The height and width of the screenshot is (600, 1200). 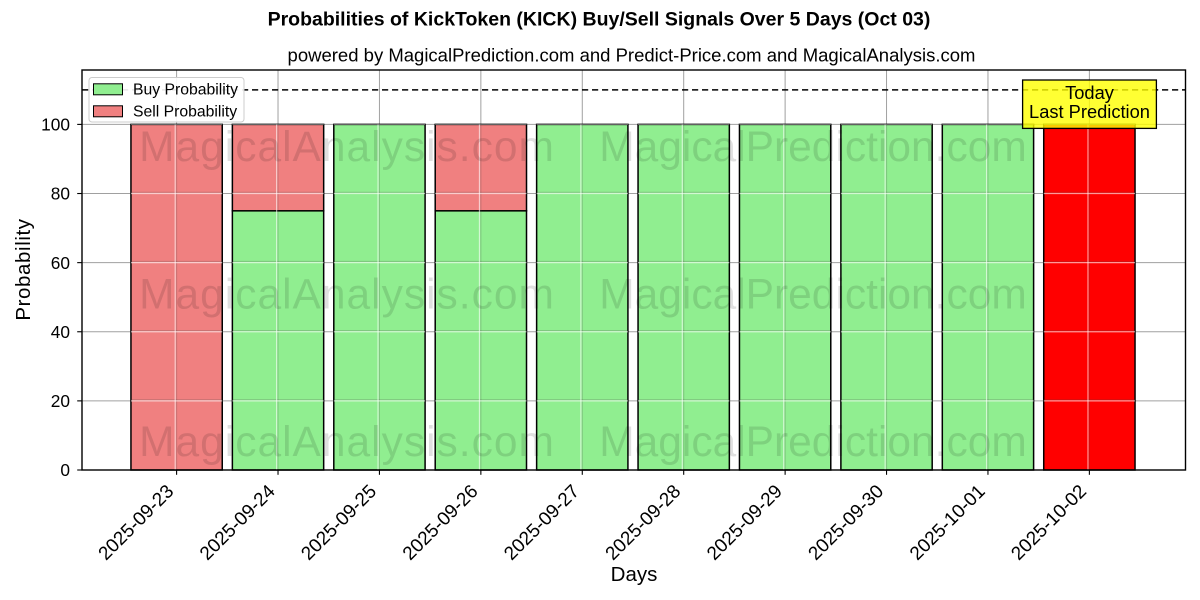 I want to click on svg-text: 40, so click(x=60, y=332).